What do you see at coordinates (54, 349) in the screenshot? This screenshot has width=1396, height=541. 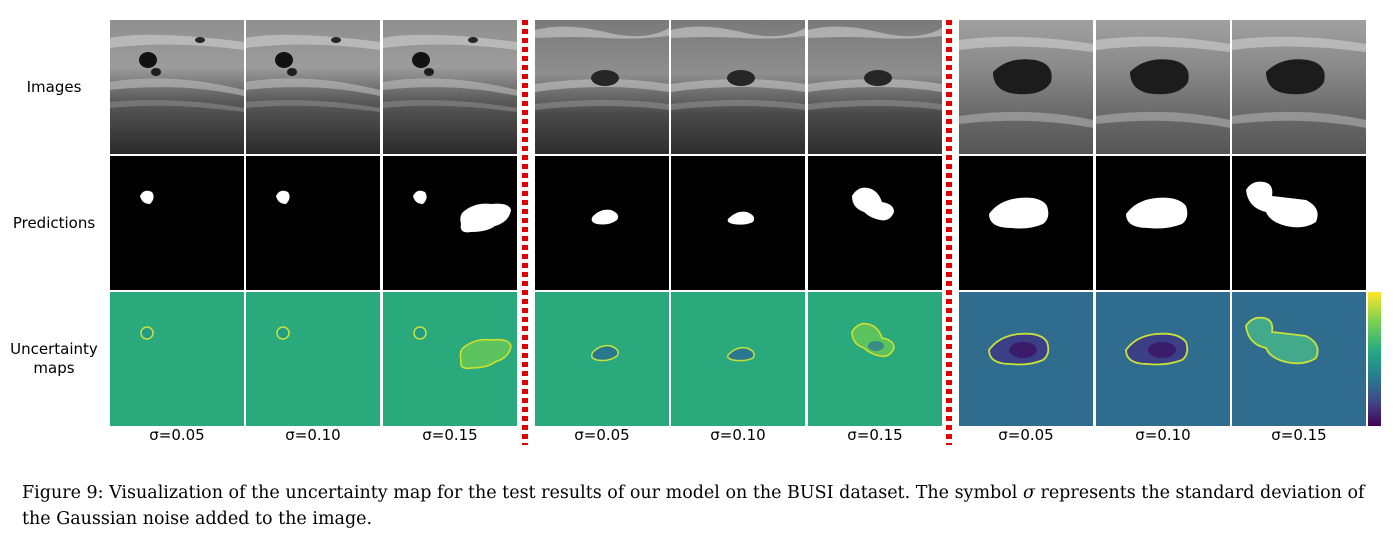 I see `row-label-uncertainty-line1: Uncertainty` at bounding box center [54, 349].